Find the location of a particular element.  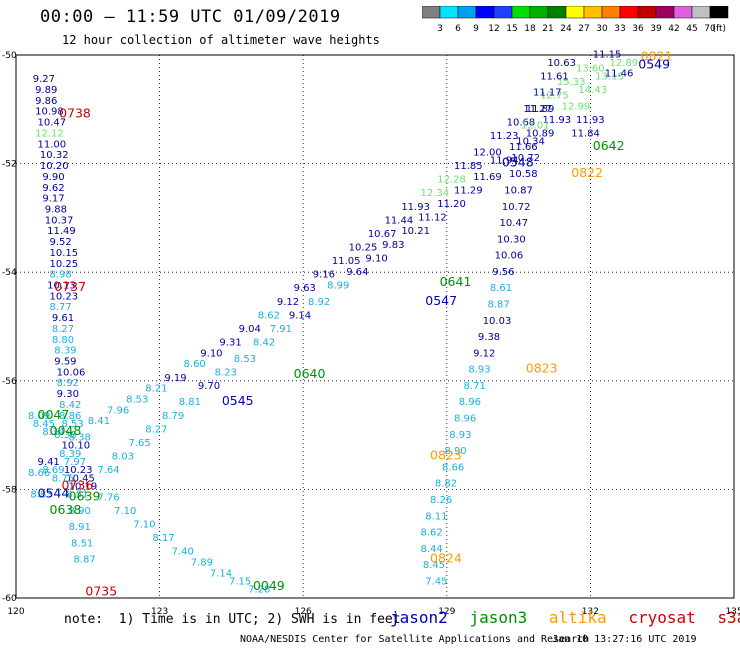

y-tick-label: -60 is located at coordinates (9, 599).